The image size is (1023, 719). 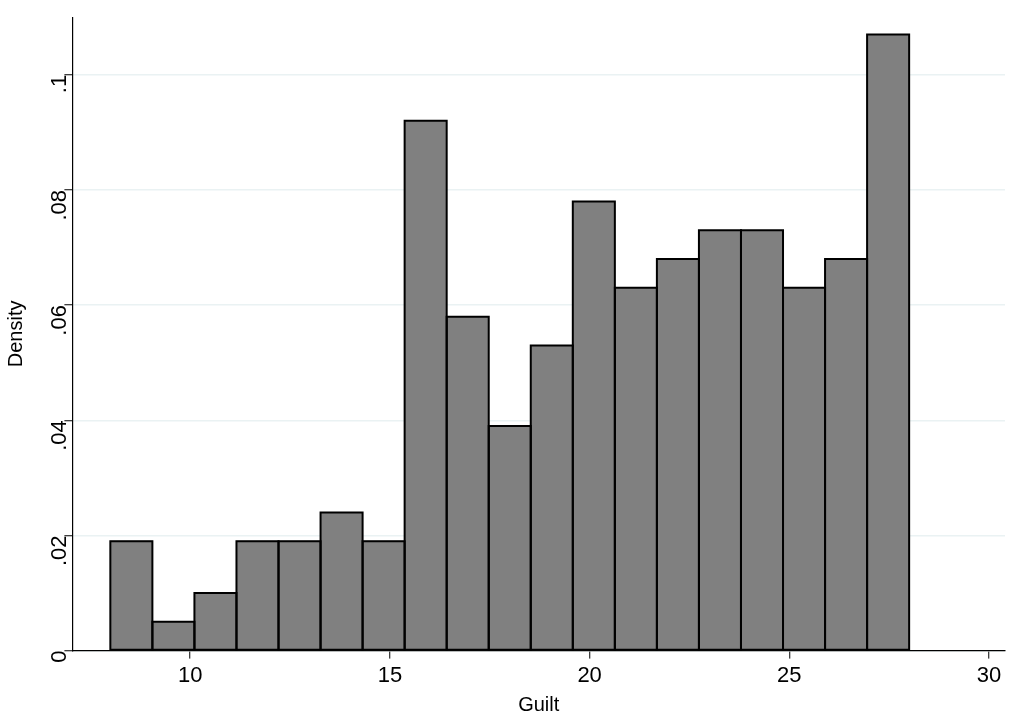 I want to click on y-axis-title: Density, so click(x=14, y=334).